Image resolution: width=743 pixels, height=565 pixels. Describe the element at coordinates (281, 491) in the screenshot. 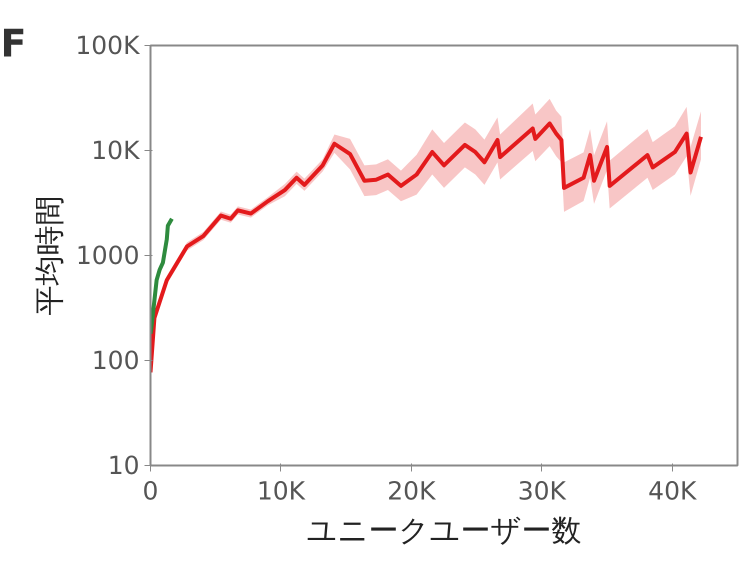

I see `x-tick-label: 10K` at that location.